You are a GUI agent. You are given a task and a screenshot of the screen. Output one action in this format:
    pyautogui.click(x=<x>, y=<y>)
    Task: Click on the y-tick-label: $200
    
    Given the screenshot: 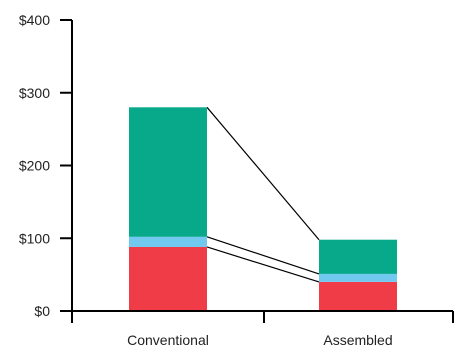 What is the action you would take?
    pyautogui.click(x=34, y=166)
    